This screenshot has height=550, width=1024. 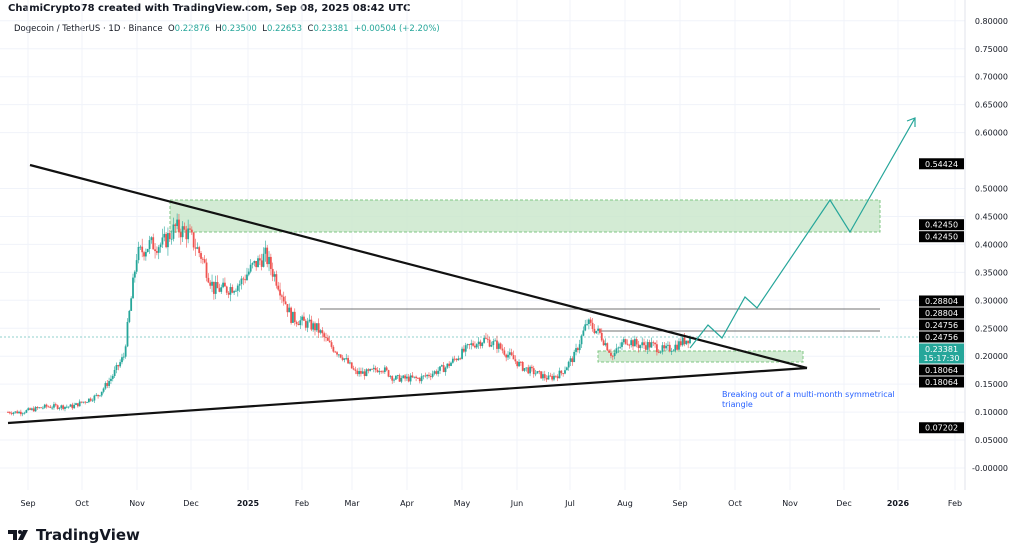 What do you see at coordinates (525, 216) in the screenshot?
I see `resistance-zone` at bounding box center [525, 216].